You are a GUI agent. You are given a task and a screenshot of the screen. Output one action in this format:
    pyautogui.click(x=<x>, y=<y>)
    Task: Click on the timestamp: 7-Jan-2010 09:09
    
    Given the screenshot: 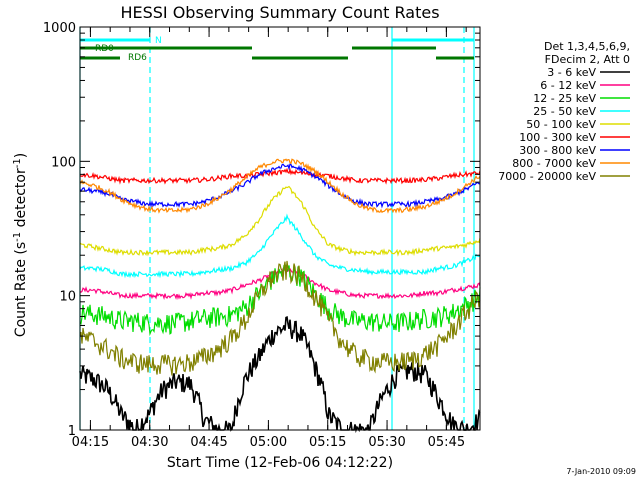 What is the action you would take?
    pyautogui.click(x=601, y=471)
    